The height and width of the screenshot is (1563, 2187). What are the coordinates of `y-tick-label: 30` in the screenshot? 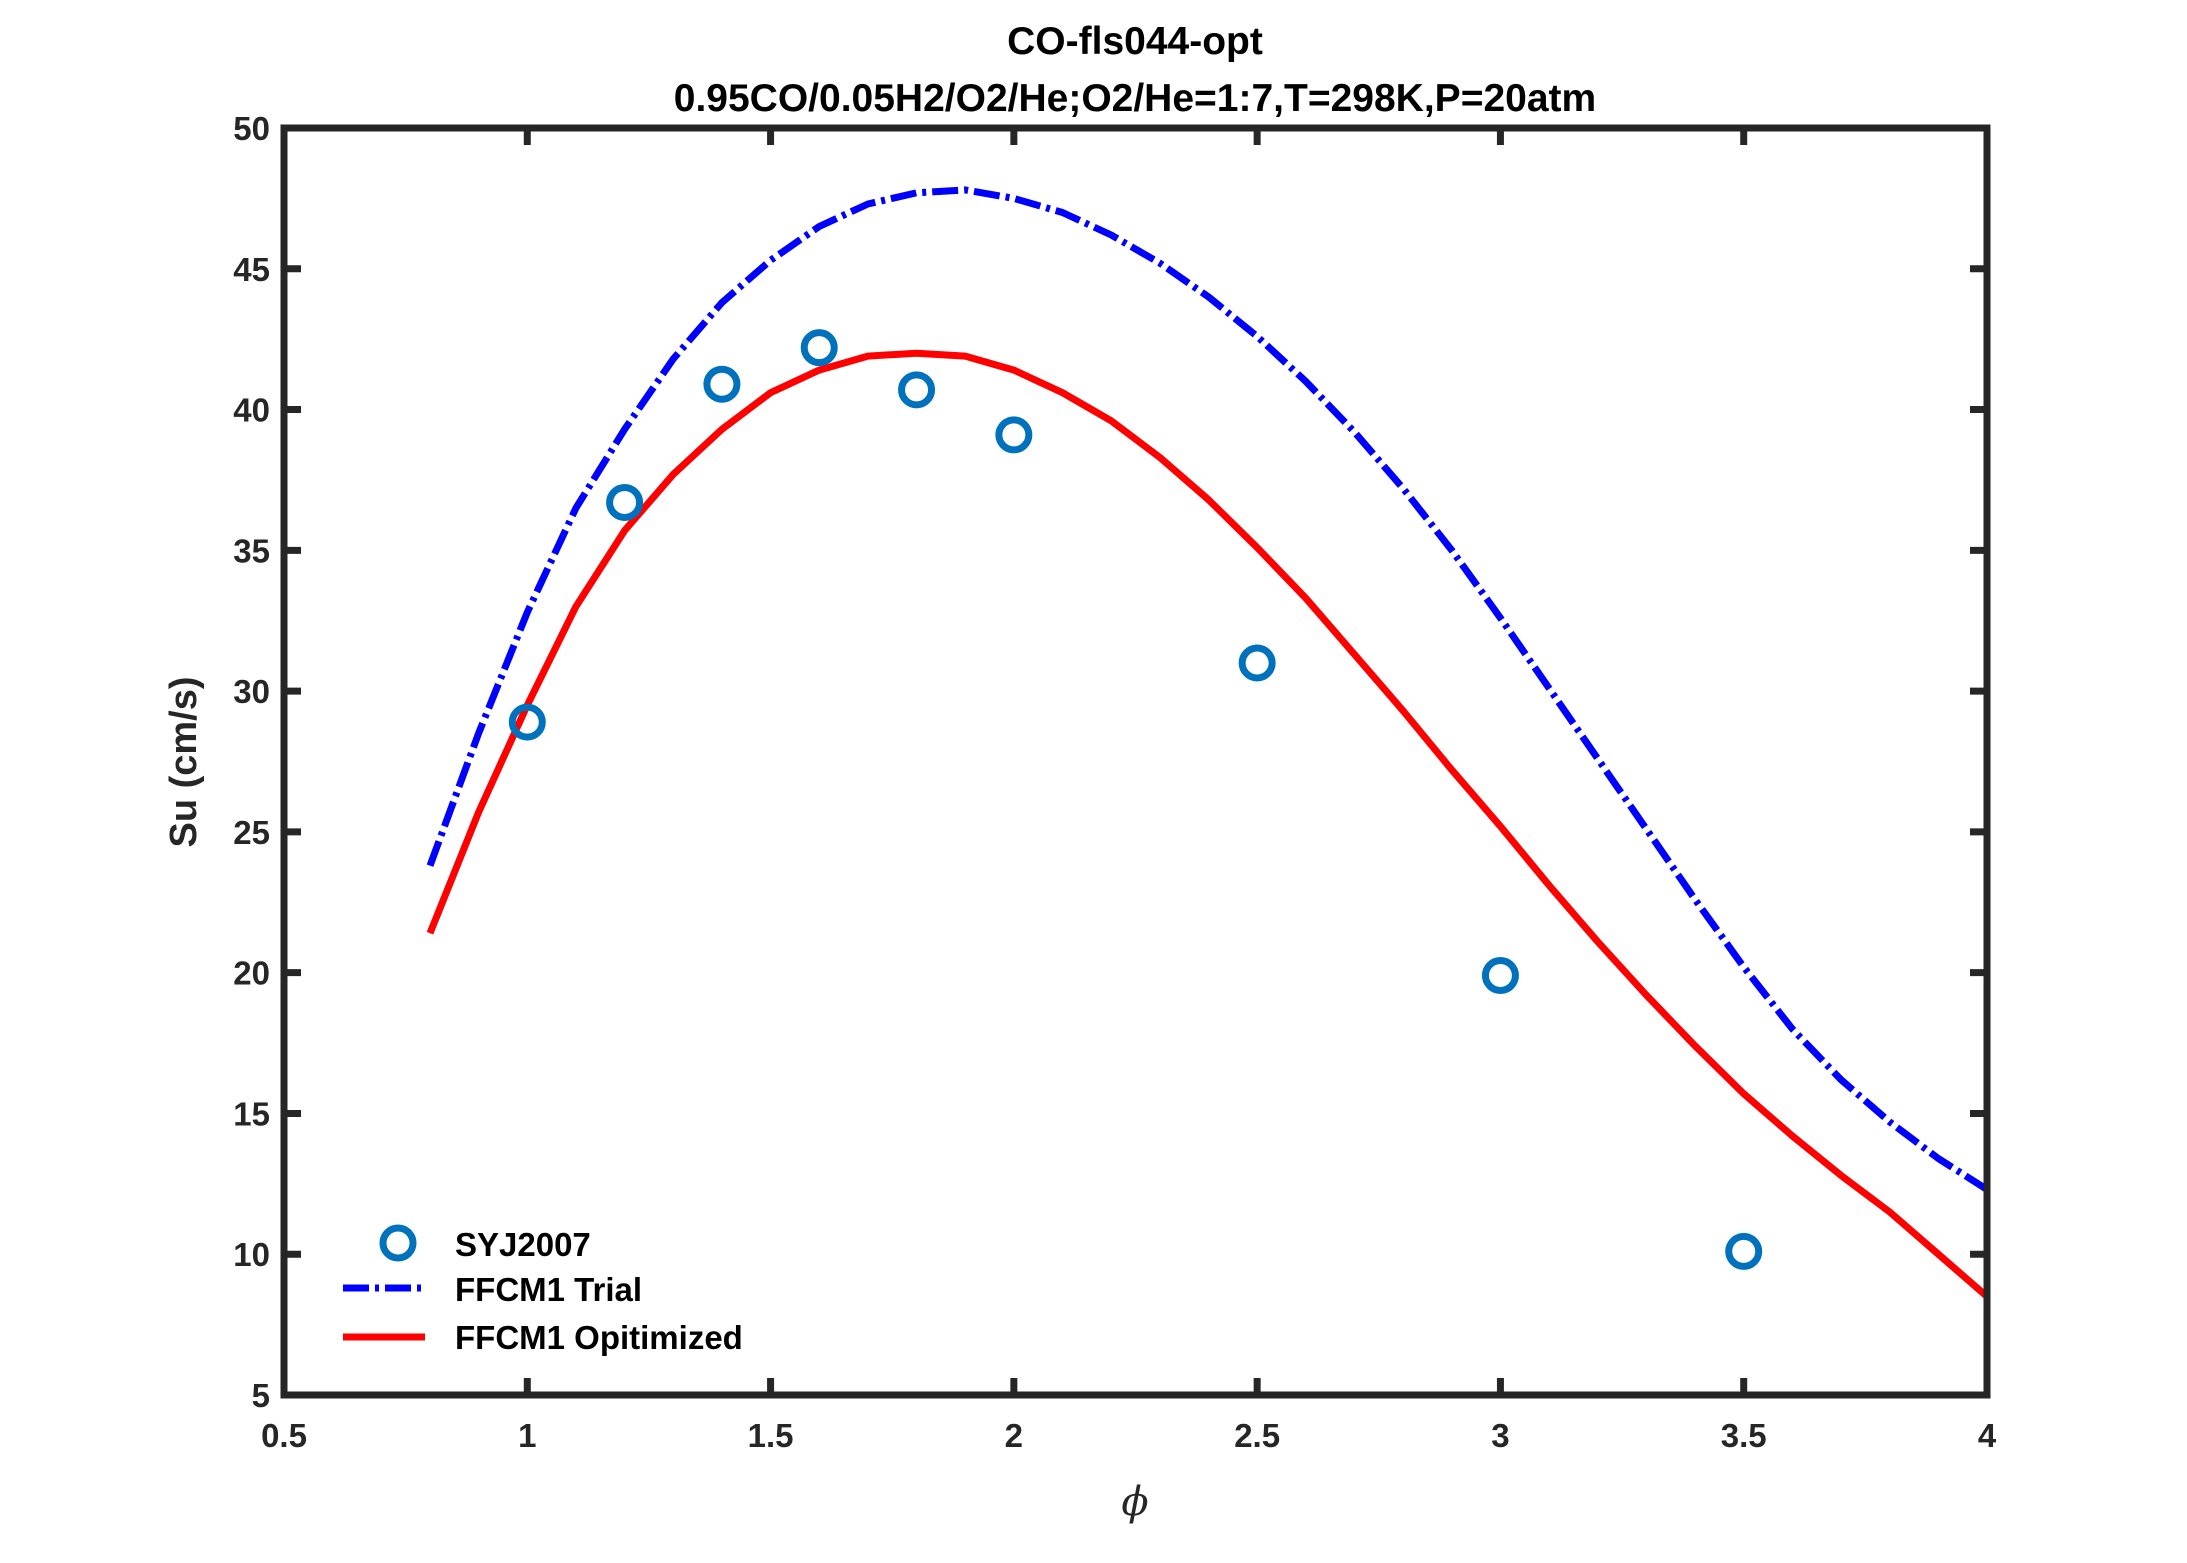 It's located at (251, 691).